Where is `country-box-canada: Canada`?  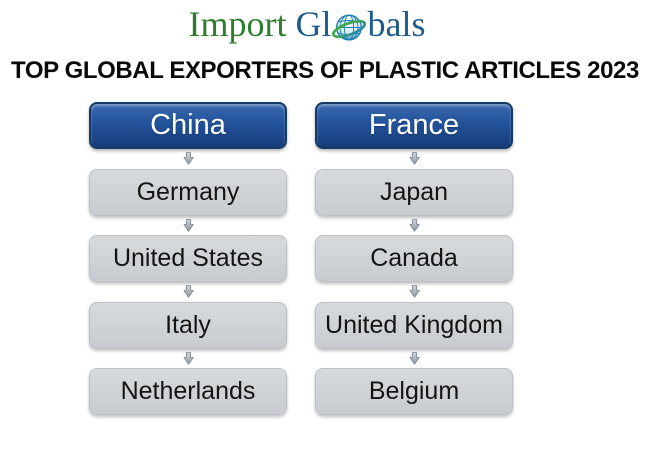 country-box-canada: Canada is located at coordinates (414, 258).